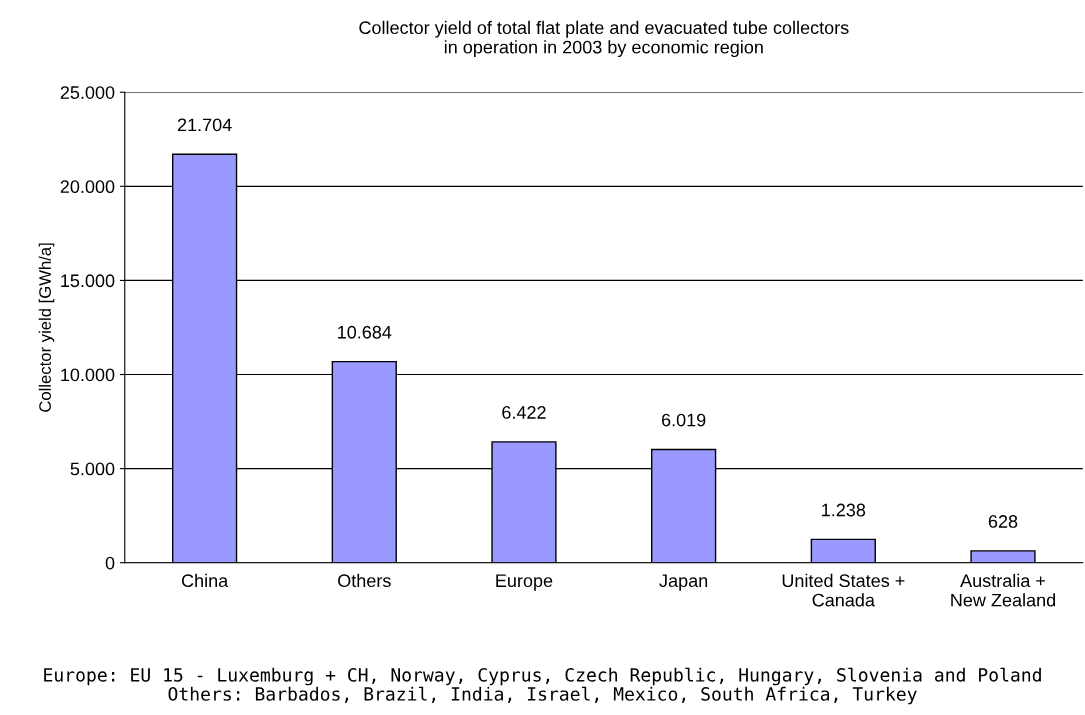 This screenshot has width=1085, height=715. I want to click on y-tick-label: 10.000, so click(88, 375).